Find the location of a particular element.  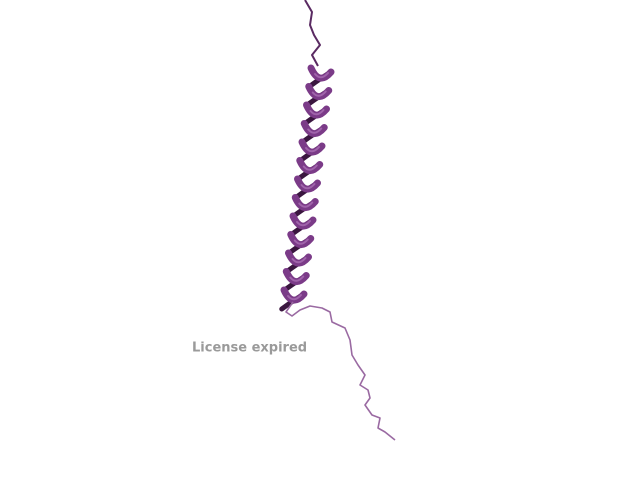

helix is located at coordinates (307, 188).